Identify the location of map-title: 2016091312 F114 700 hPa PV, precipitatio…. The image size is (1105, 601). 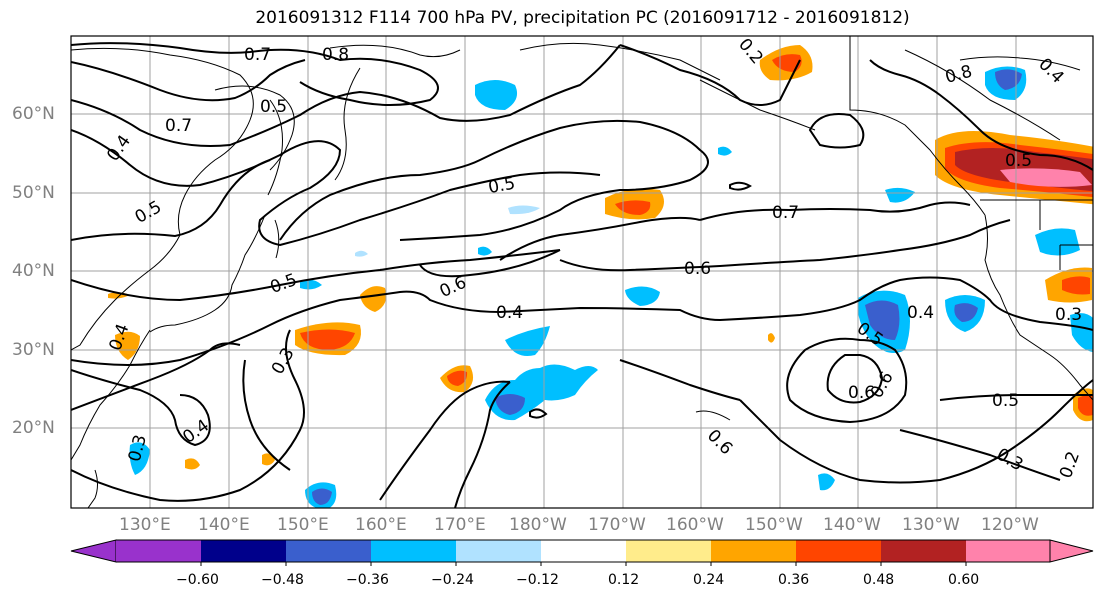
(582, 18).